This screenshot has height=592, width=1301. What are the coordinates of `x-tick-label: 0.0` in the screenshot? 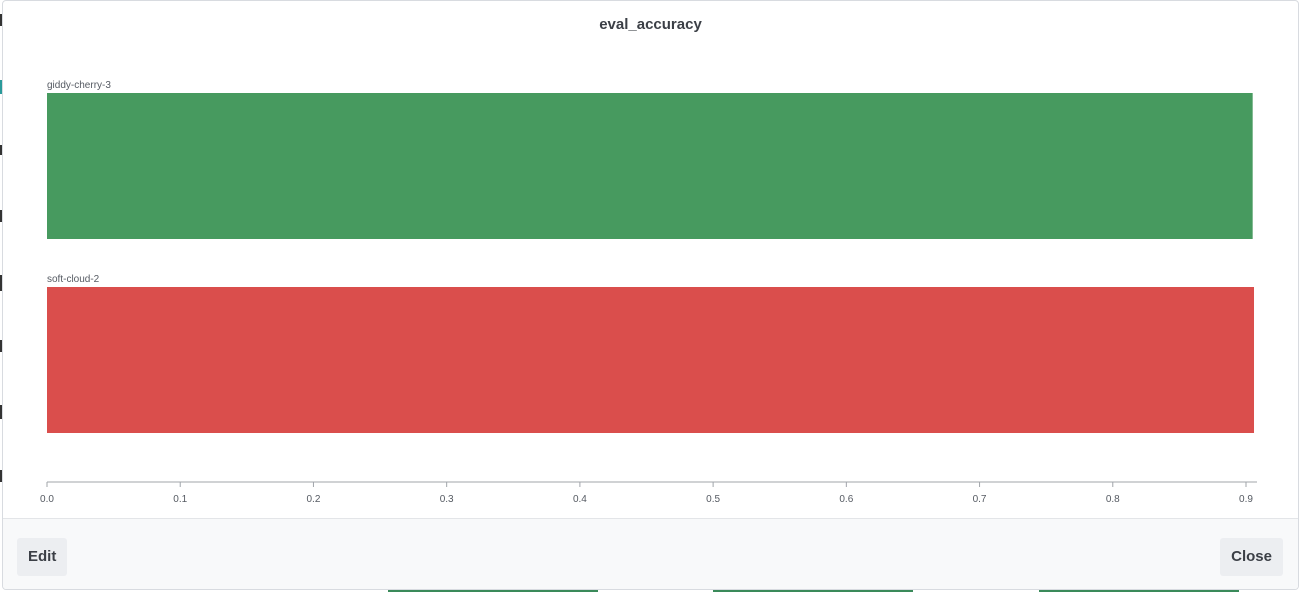 It's located at (47, 499).